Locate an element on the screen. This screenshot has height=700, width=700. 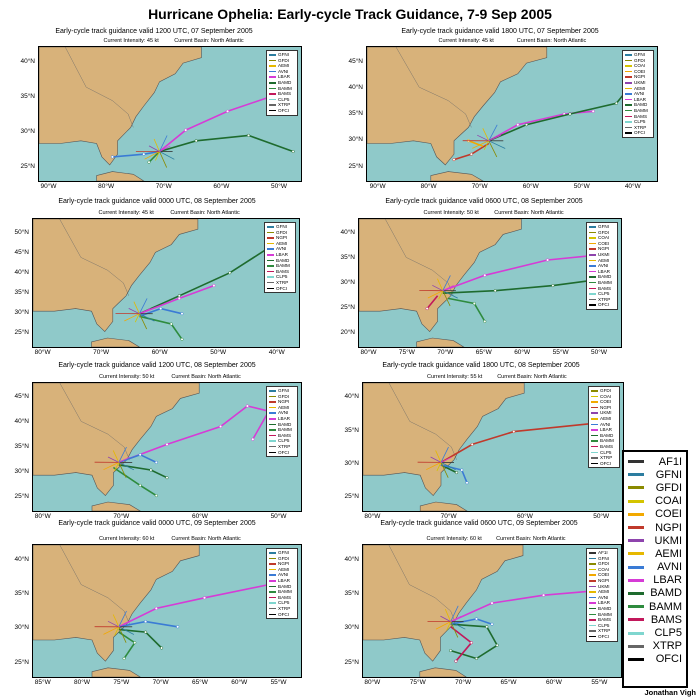
legend-label: LBAR is located at coordinates (606, 430).